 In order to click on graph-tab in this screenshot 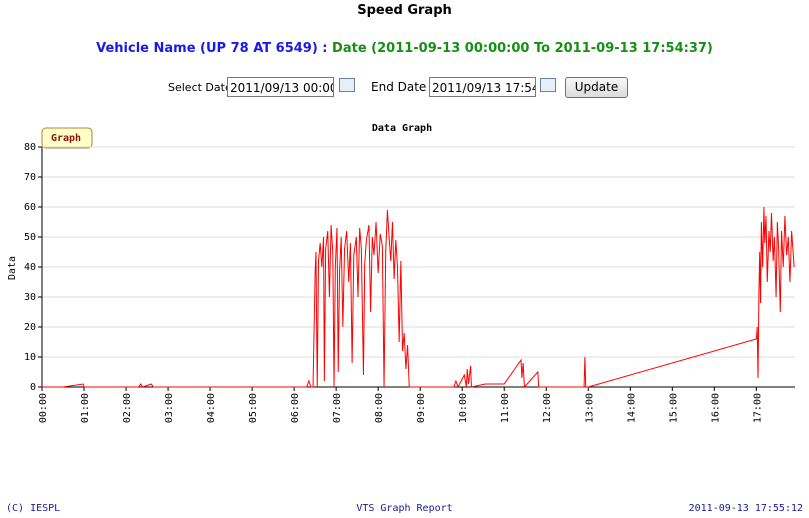, I will do `click(67, 138)`.